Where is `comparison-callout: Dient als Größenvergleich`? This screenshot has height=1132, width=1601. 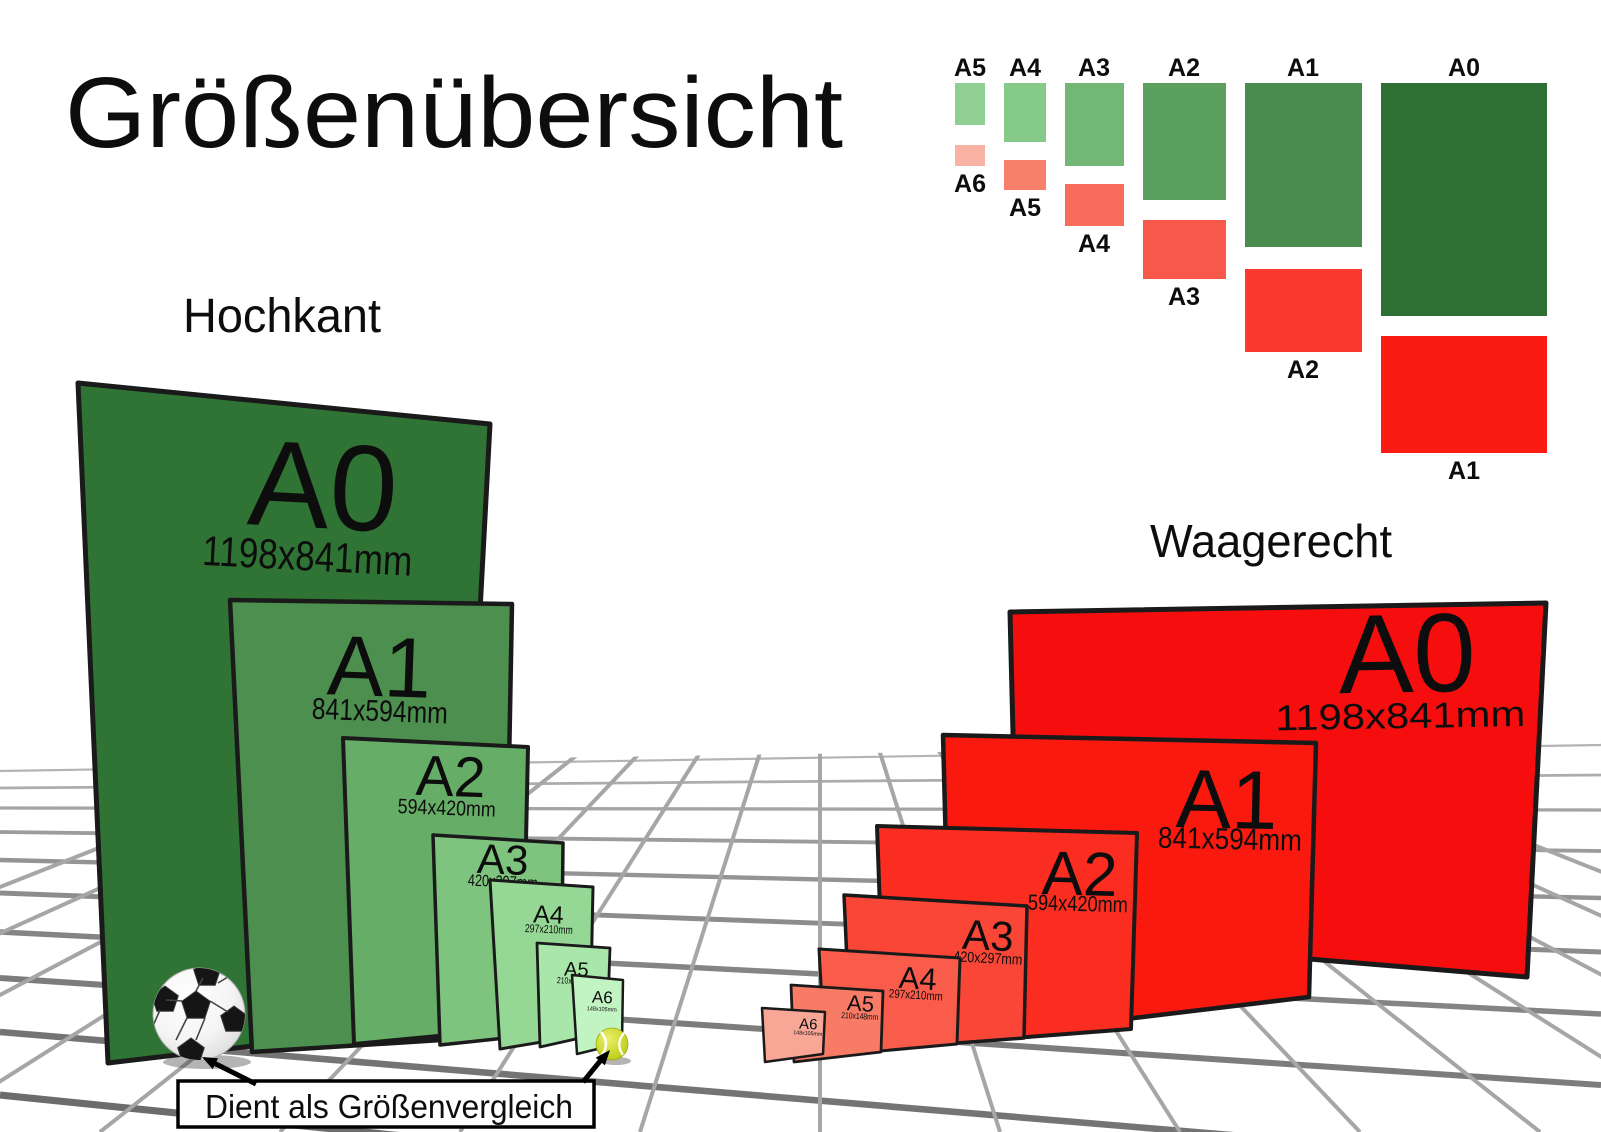
comparison-callout: Dient als Größenvergleich is located at coordinates (393, 1089).